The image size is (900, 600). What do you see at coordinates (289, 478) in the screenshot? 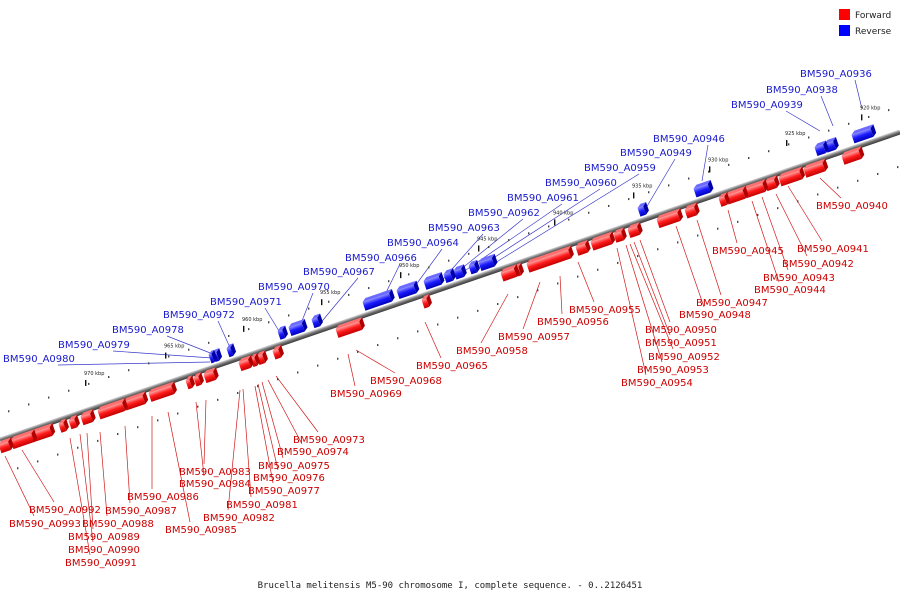
I see `forward-gene-label: BM590_A0976` at bounding box center [289, 478].